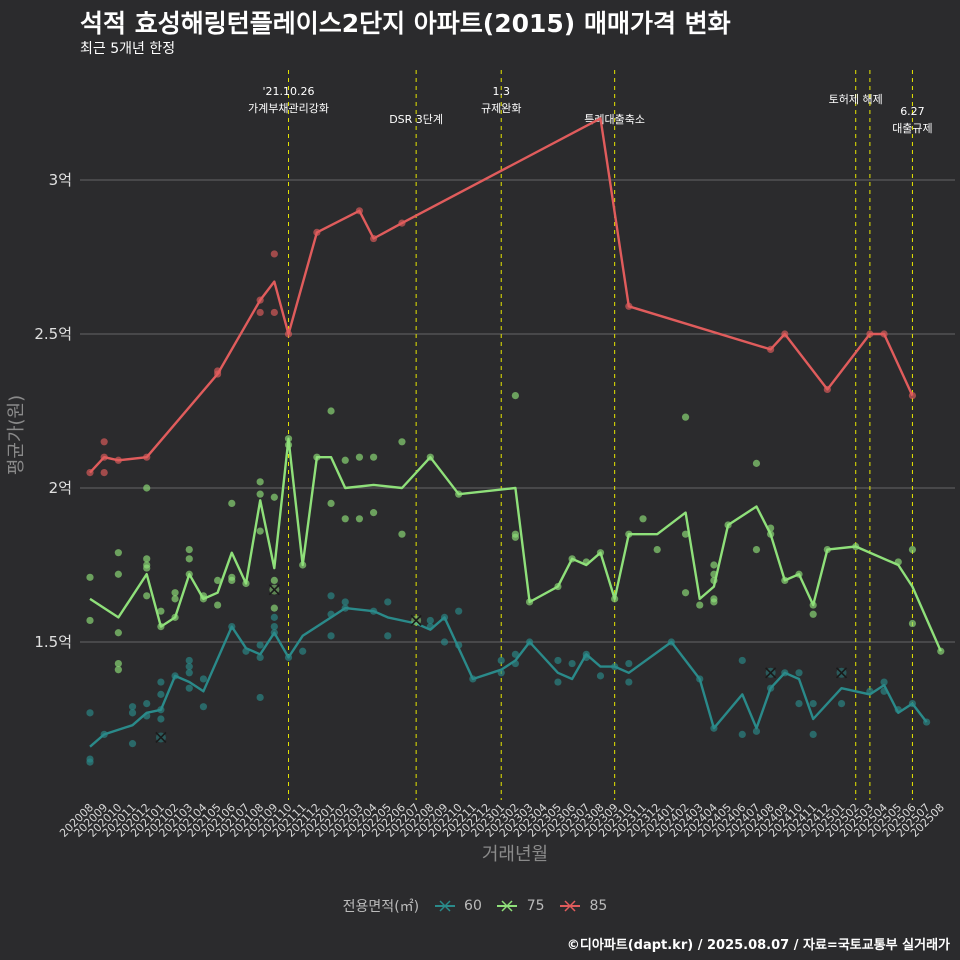  I want to click on event-label: 특례대출축소, so click(614, 119).